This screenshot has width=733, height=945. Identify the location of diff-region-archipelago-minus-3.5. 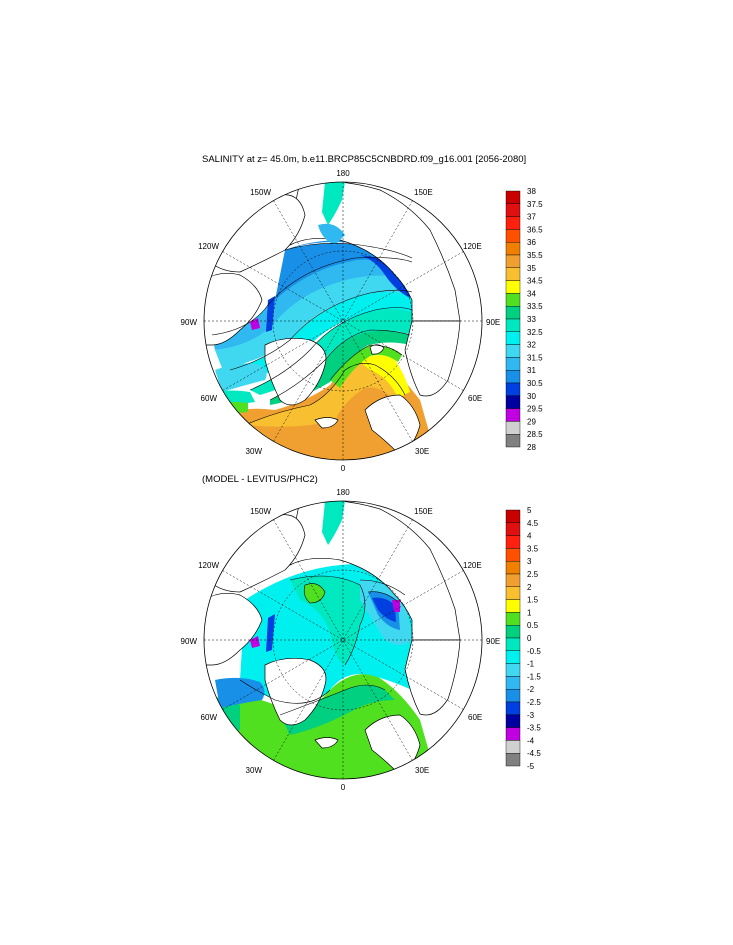
(255, 642).